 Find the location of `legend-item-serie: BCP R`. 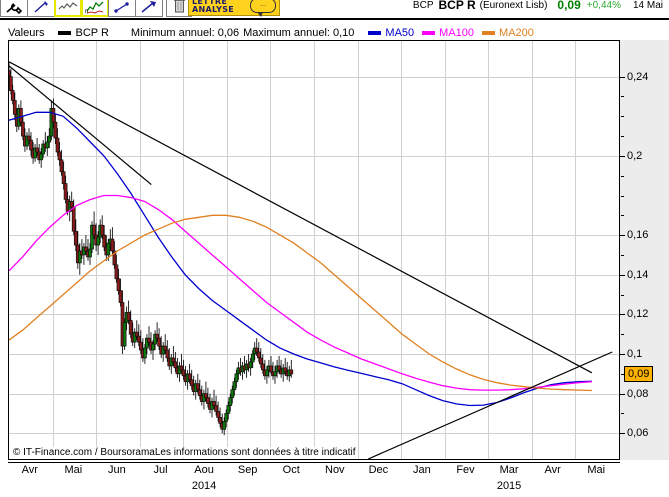

legend-item-serie: BCP R is located at coordinates (83, 33).